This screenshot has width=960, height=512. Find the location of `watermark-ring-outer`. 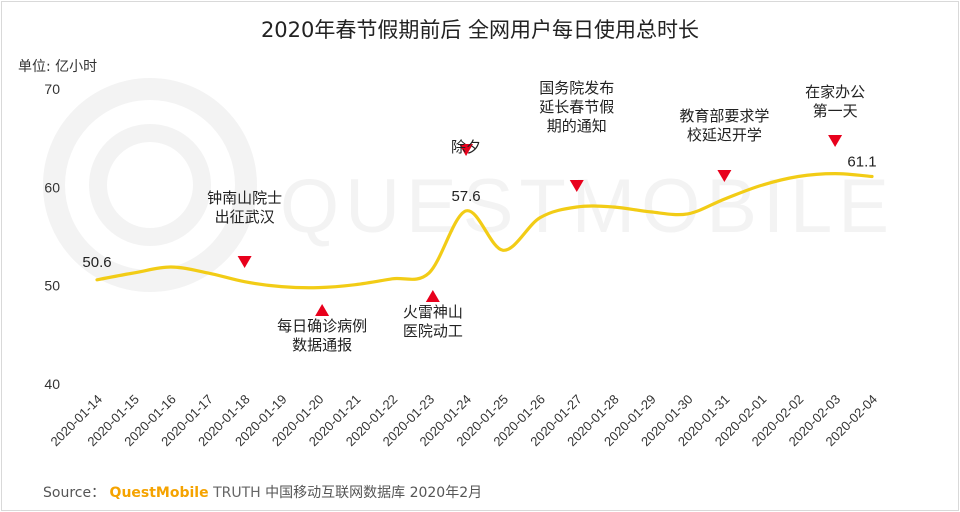

watermark-ring-outer is located at coordinates (150, 185).